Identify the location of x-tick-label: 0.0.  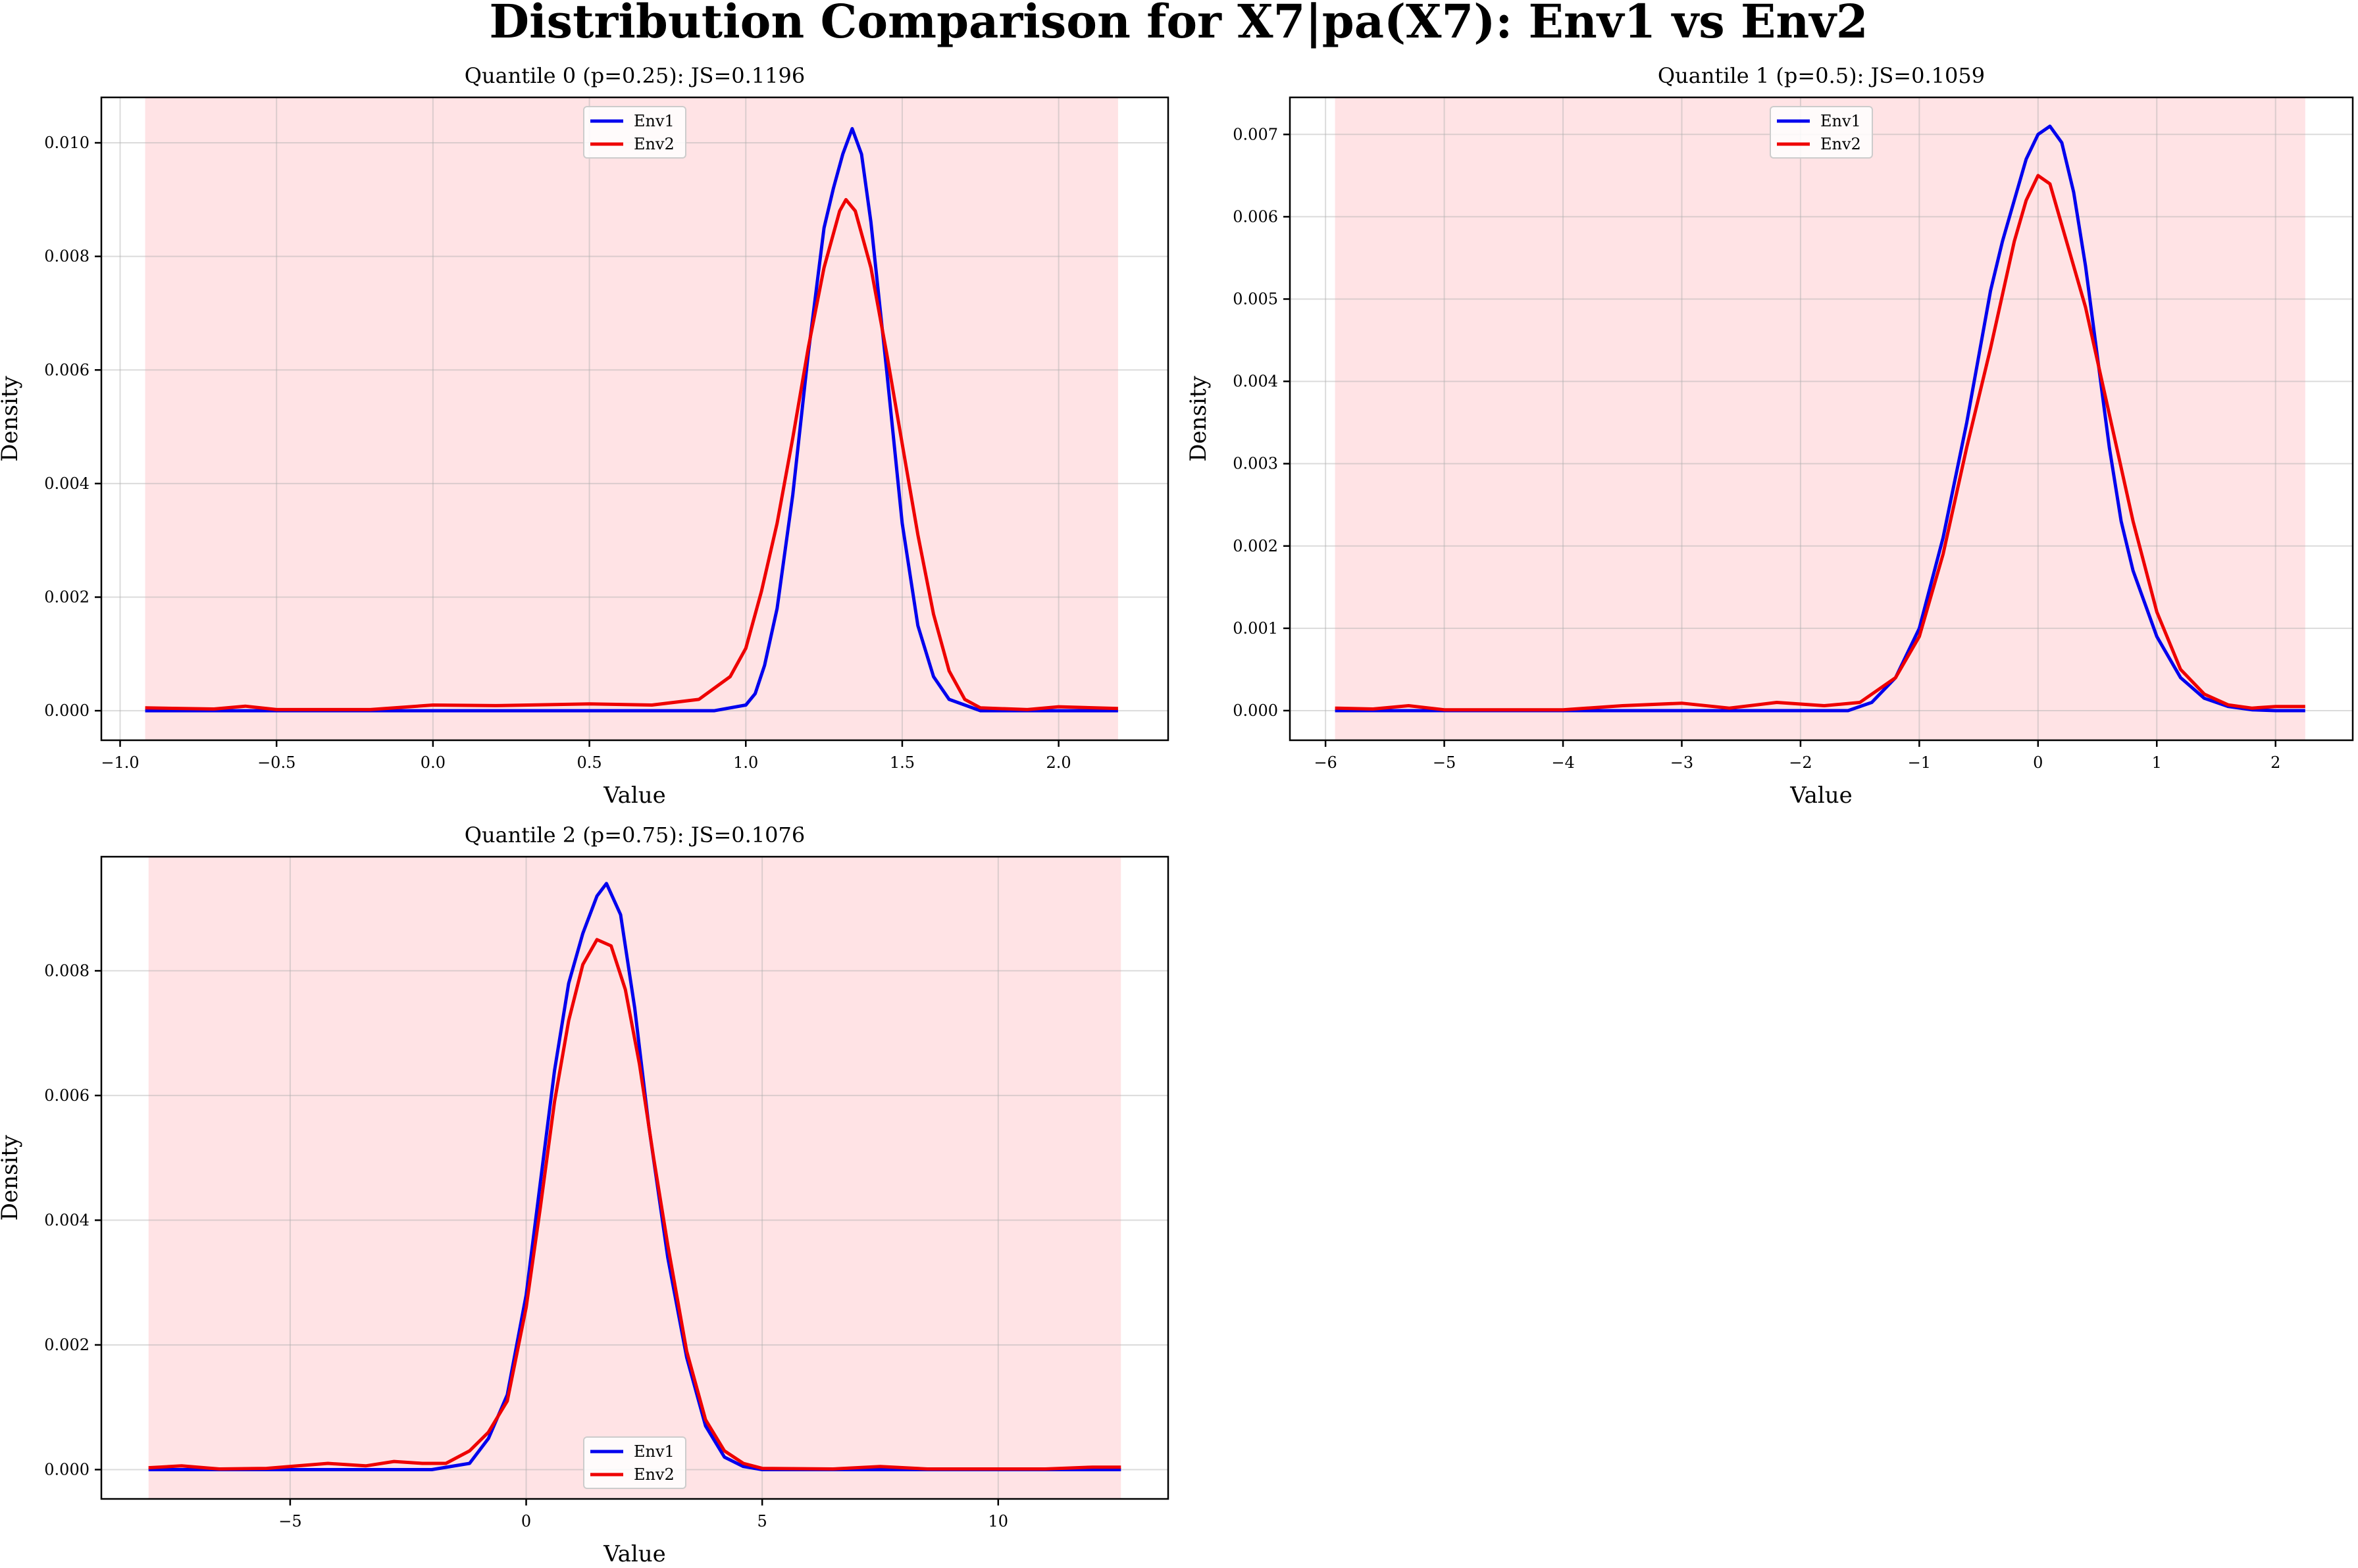
(433, 762).